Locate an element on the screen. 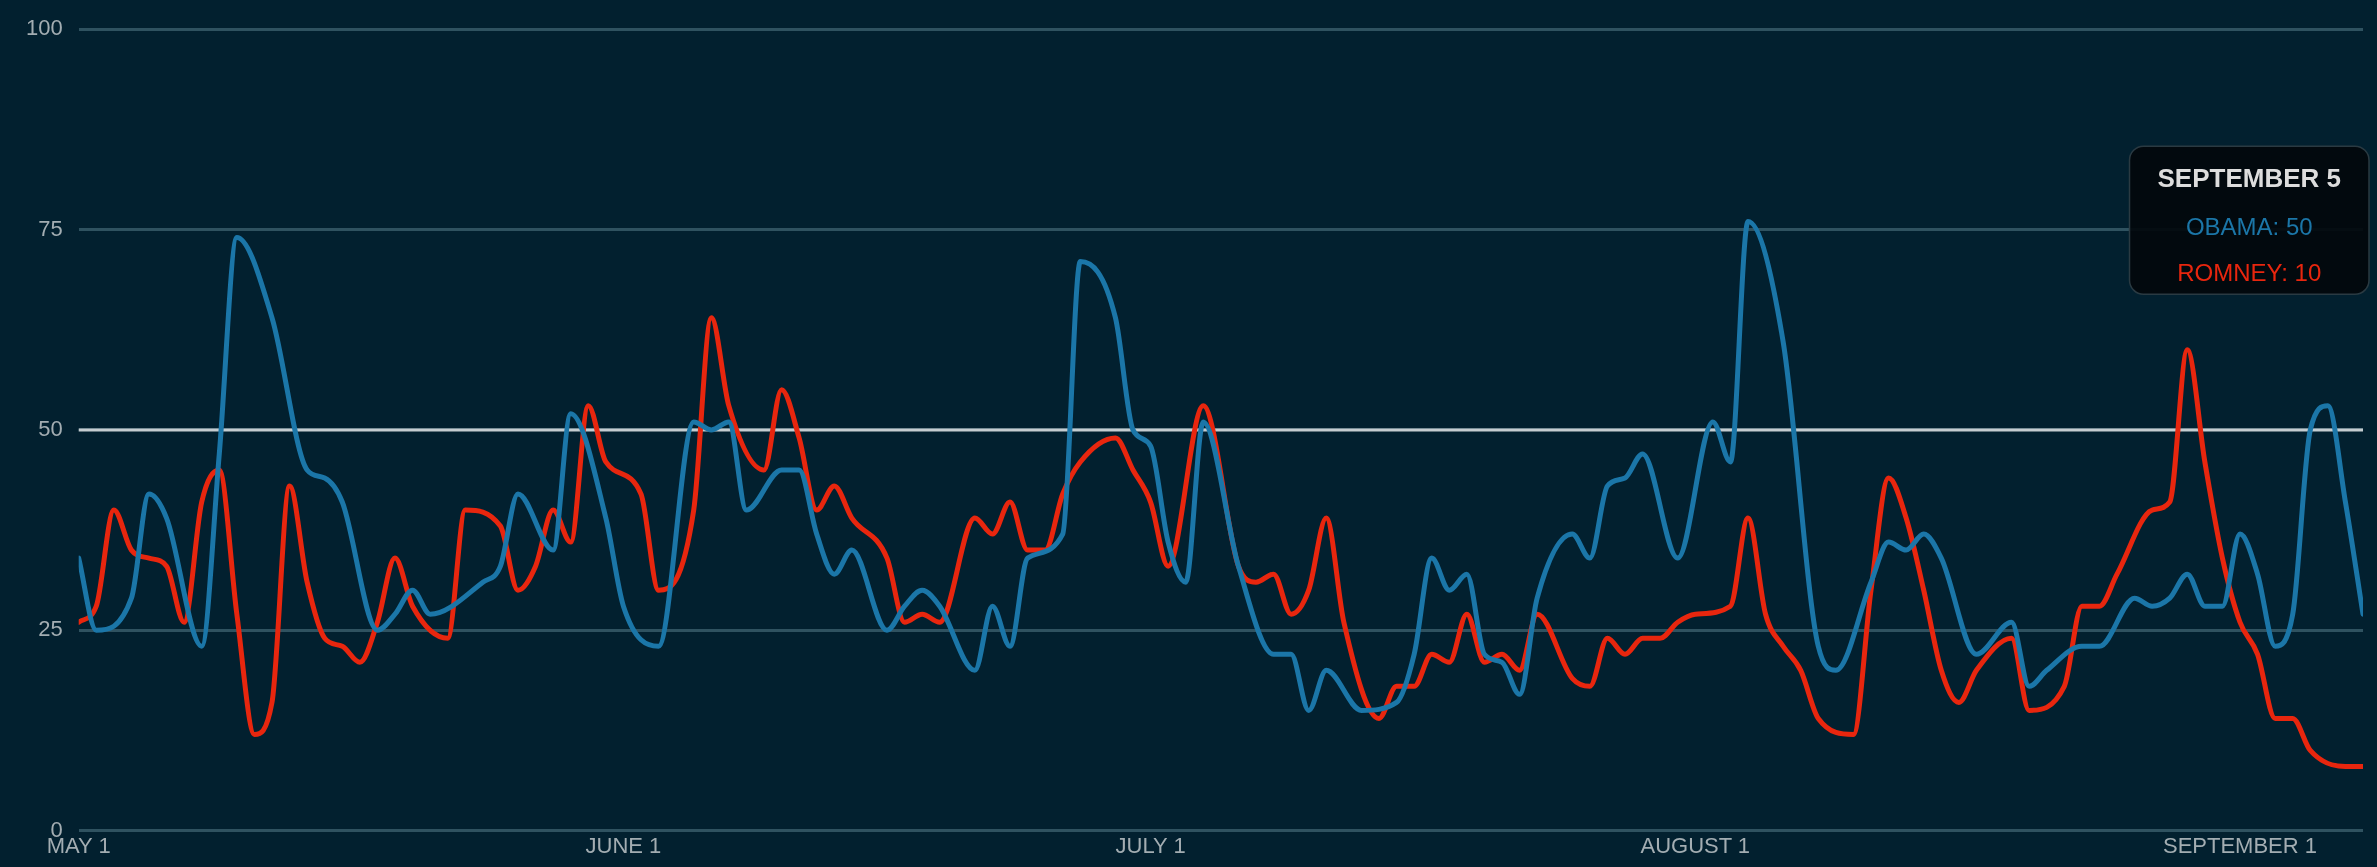  x-tick-label: SEPTEMBER 1 is located at coordinates (2240, 845).